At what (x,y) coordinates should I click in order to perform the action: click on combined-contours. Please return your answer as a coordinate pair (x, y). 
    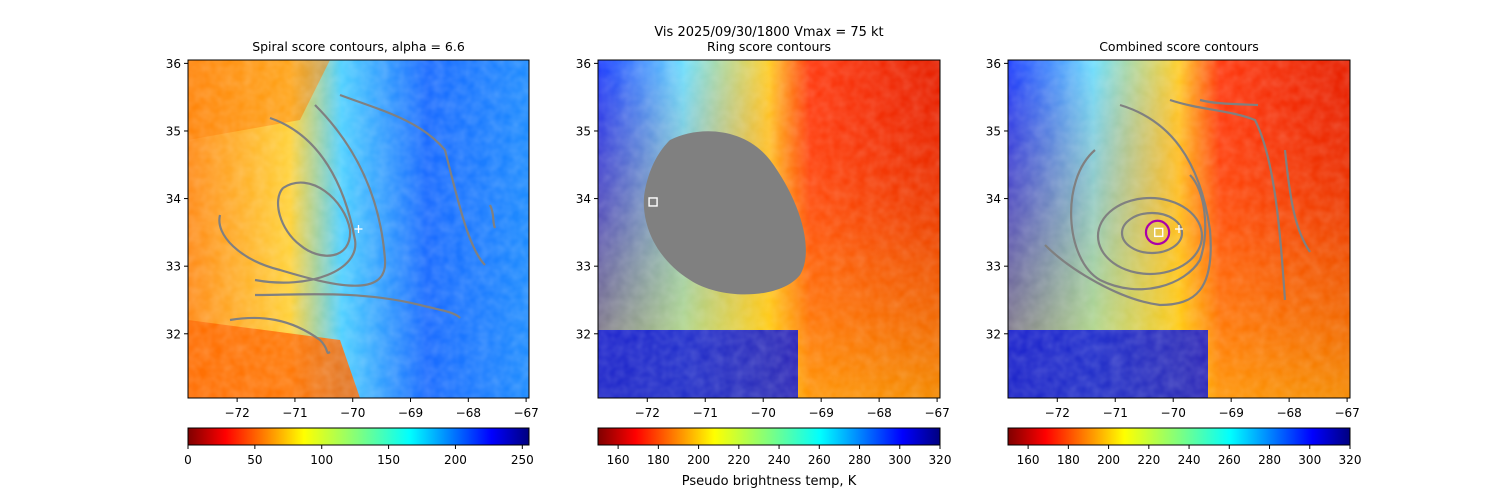
    Looking at the image, I should click on (1177, 202).